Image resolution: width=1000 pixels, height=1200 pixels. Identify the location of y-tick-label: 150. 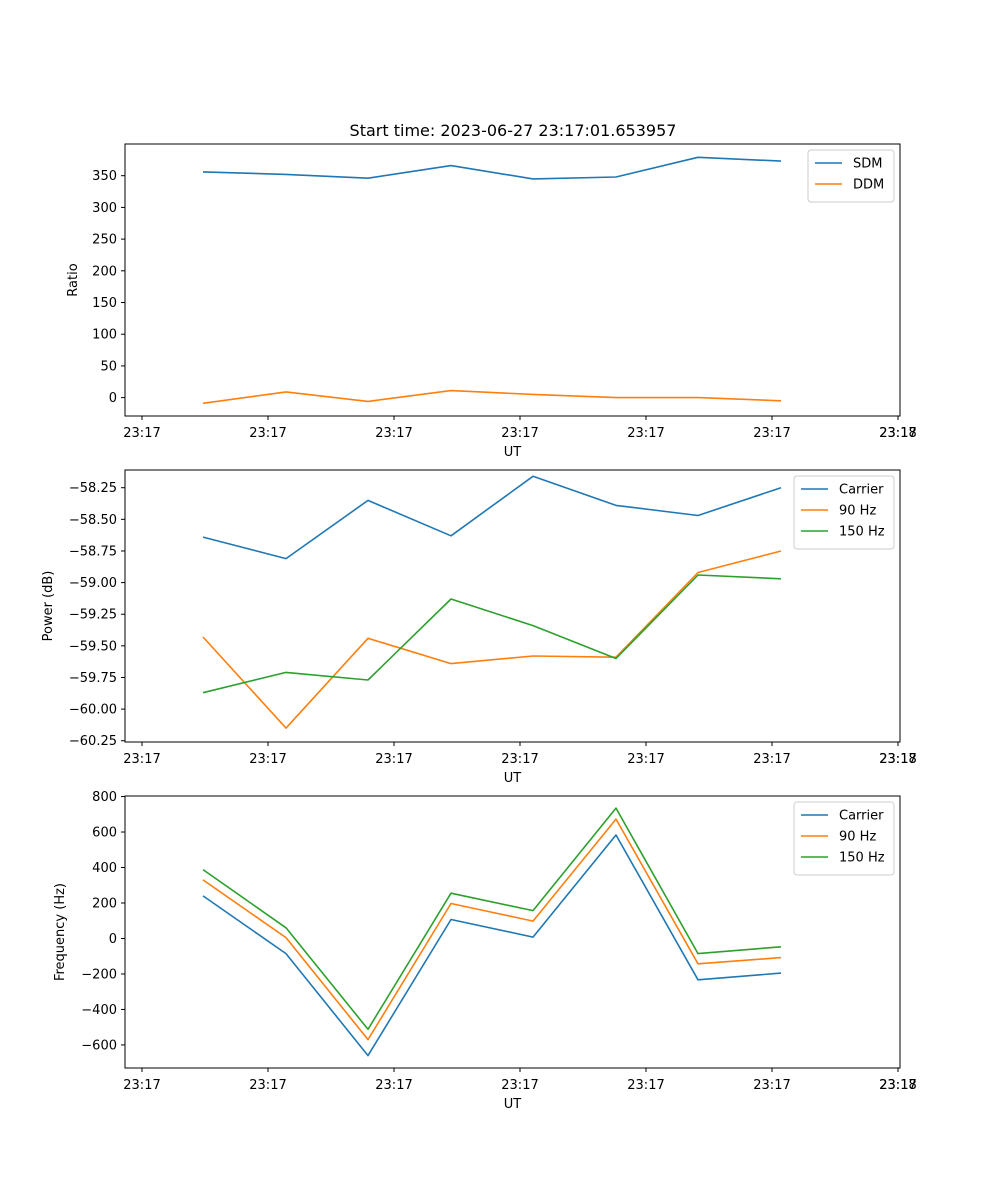
(104, 303).